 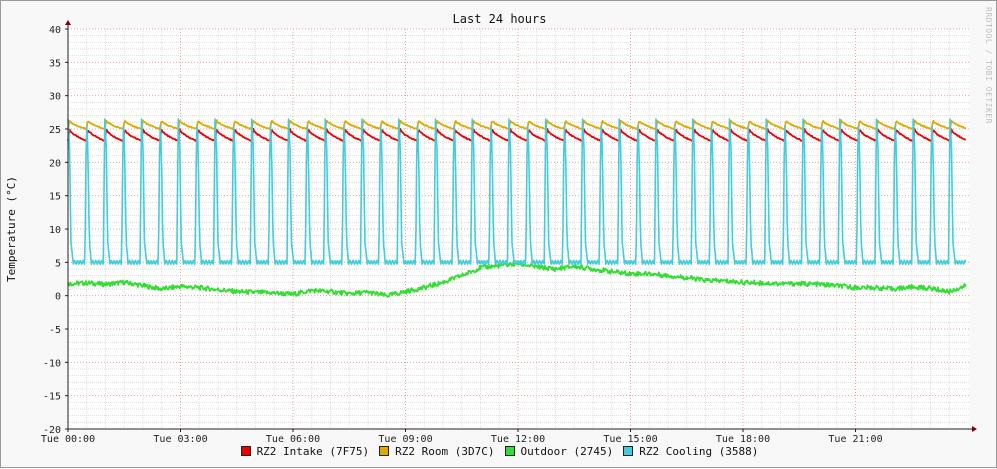 What do you see at coordinates (55, 330) in the screenshot?
I see `y-tick-label: -5` at bounding box center [55, 330].